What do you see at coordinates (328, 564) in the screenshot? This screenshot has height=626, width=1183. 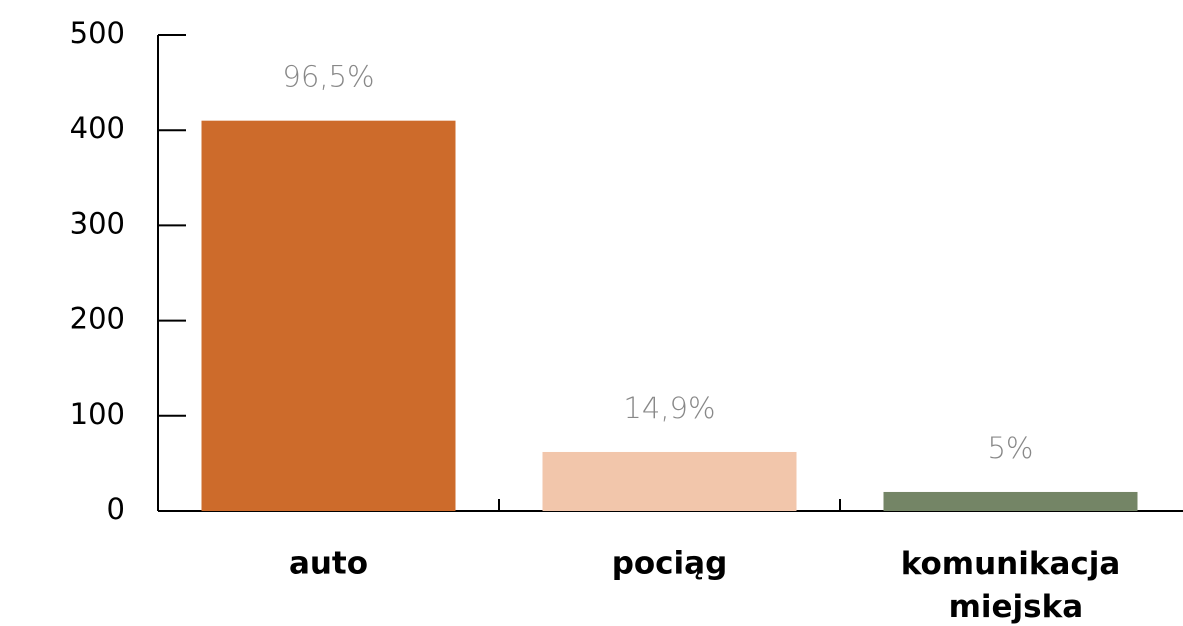 I see `x-tick-label: auto` at bounding box center [328, 564].